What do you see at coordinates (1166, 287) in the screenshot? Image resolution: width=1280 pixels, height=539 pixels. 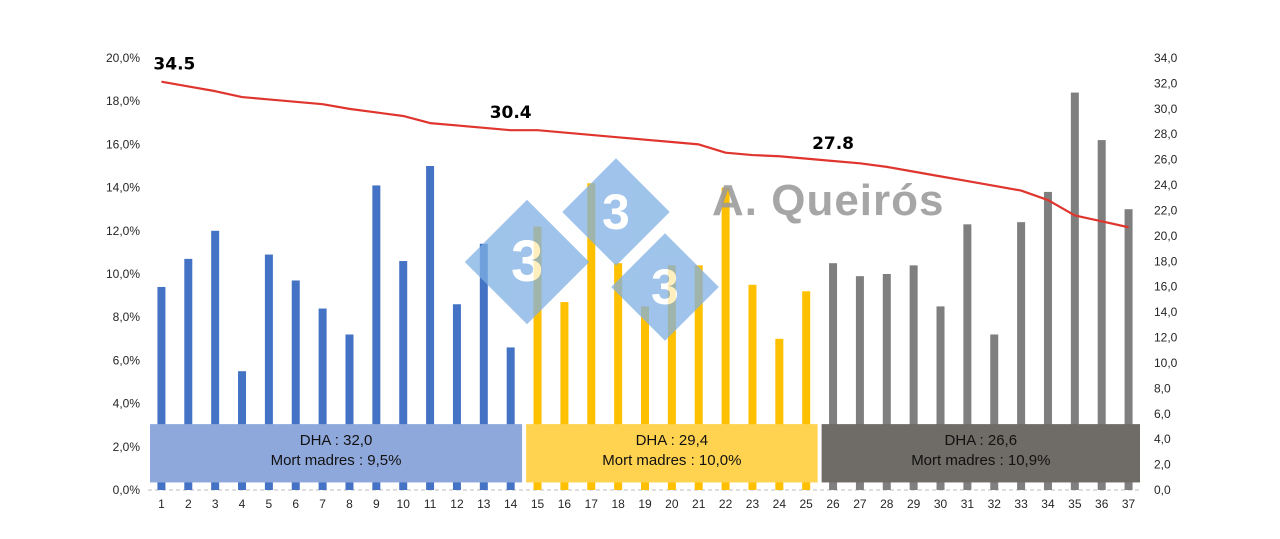 I see `right-axis-tick: 16,0` at bounding box center [1166, 287].